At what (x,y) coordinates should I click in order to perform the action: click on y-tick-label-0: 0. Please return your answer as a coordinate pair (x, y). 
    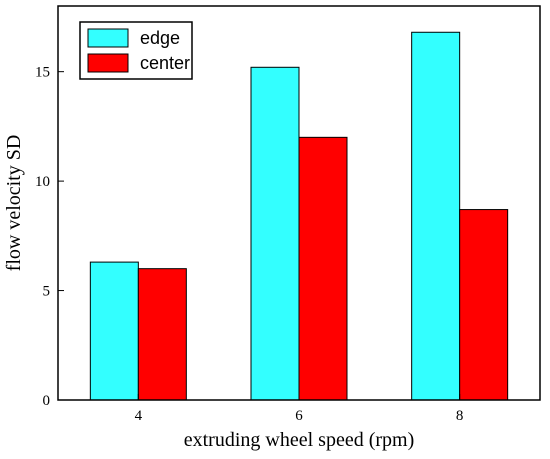
    Looking at the image, I should click on (47, 401).